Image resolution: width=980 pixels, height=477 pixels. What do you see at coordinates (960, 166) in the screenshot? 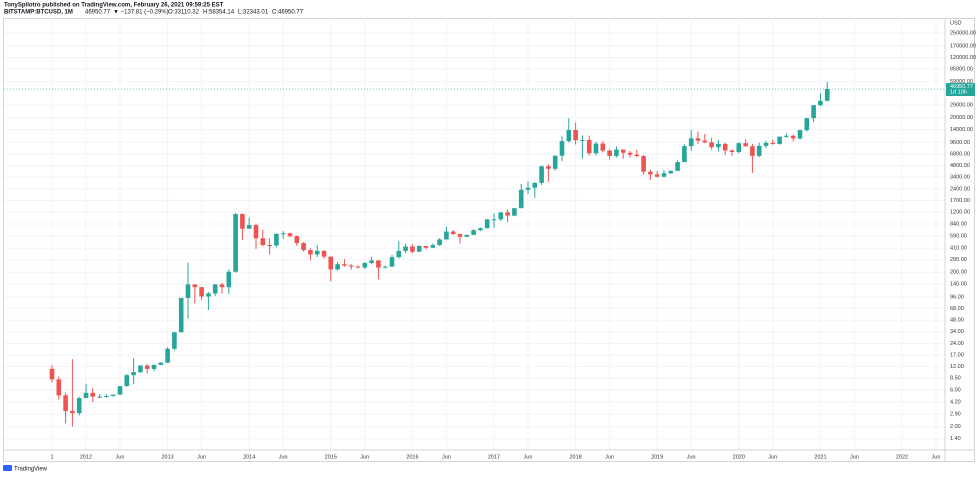
I see `y-tick-label: 4800.00` at bounding box center [960, 166].